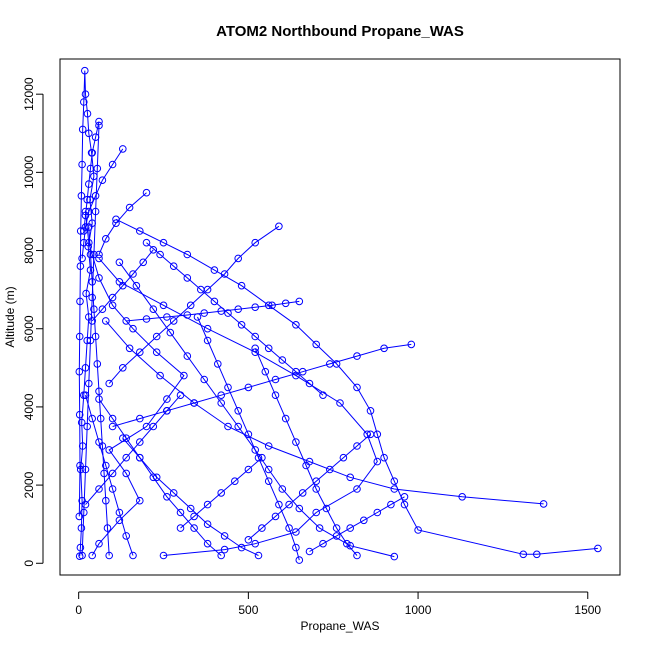  What do you see at coordinates (29, 172) in the screenshot?
I see `y-tick-label: 10000` at bounding box center [29, 172].